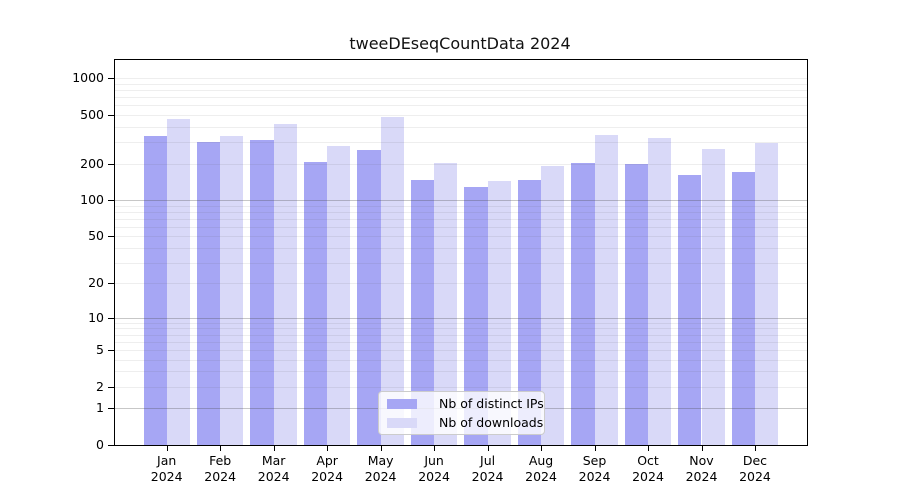 This screenshot has height=500, width=900. What do you see at coordinates (315, 303) in the screenshot?
I see `bar-distinct-ips-apr` at bounding box center [315, 303].